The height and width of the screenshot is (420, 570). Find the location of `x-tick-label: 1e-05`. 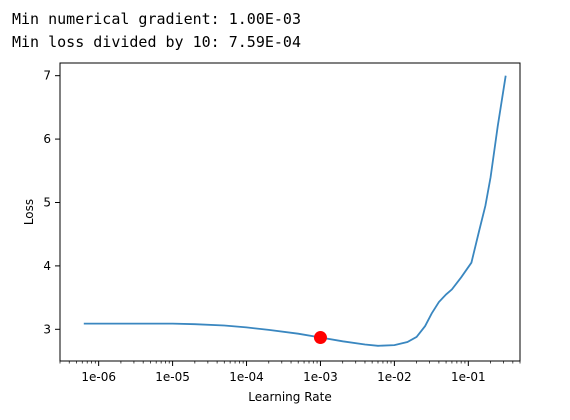

x-tick-label: 1e-05 is located at coordinates (172, 377).